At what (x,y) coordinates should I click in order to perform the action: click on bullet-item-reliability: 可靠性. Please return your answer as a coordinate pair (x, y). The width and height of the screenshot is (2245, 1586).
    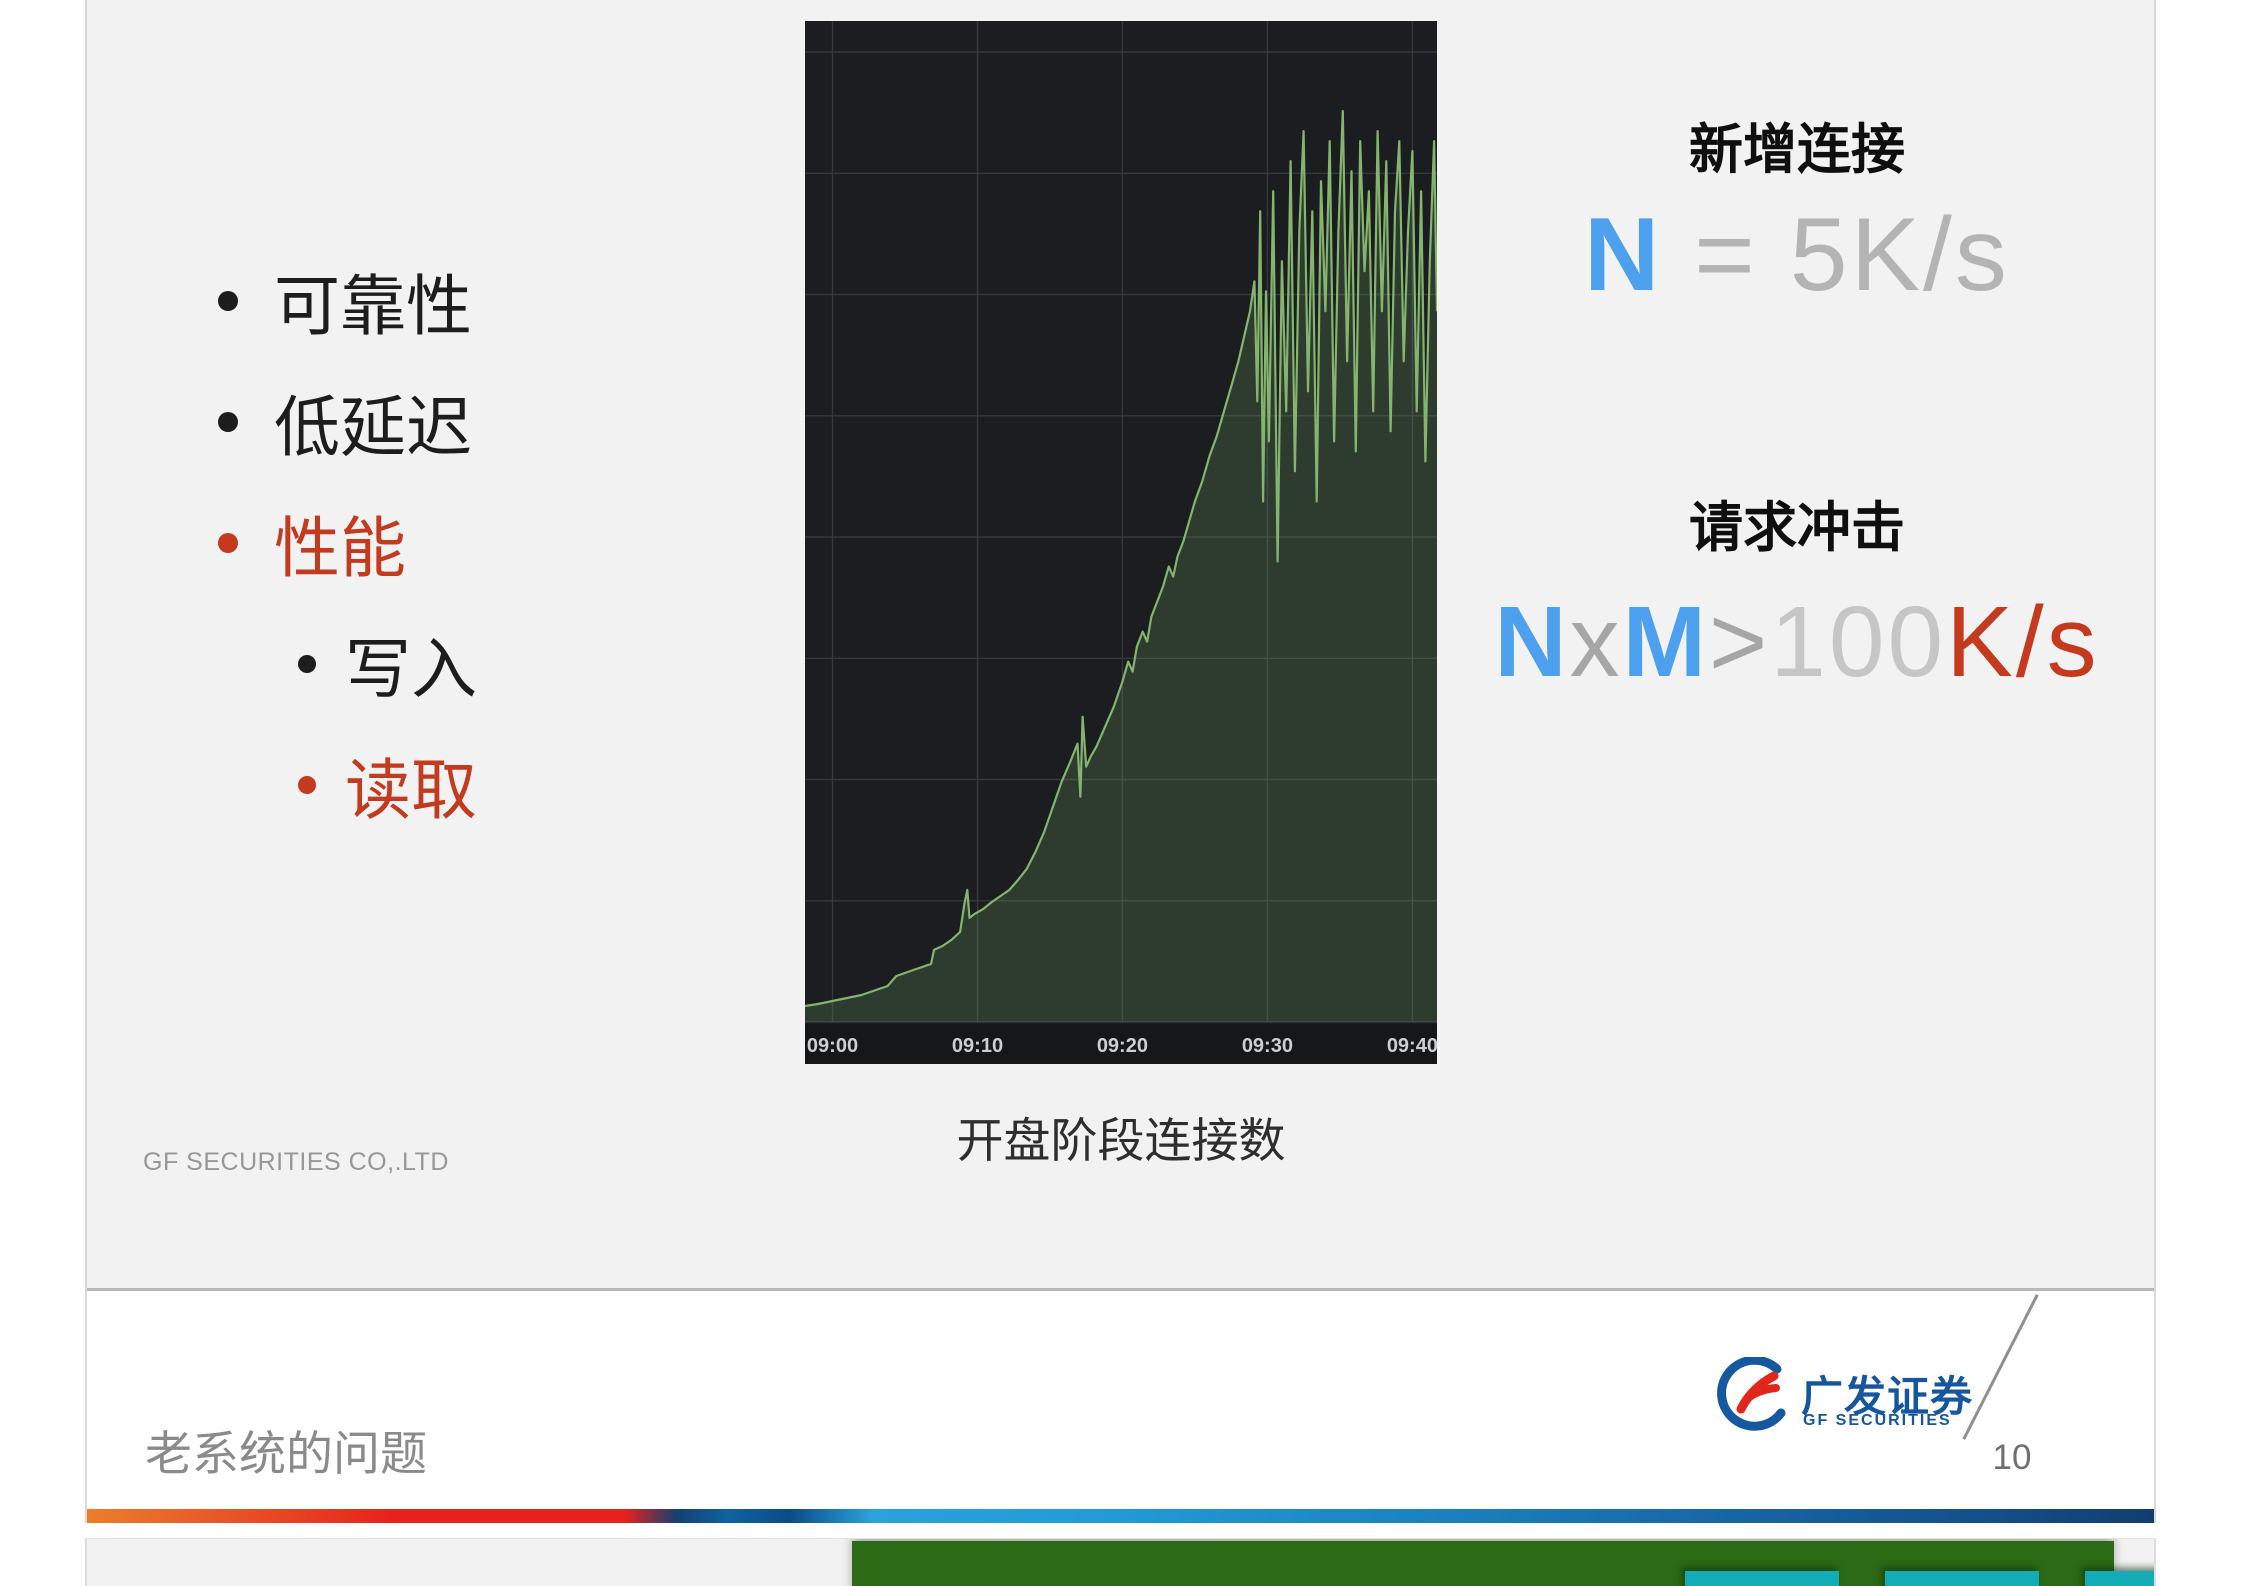
    Looking at the image, I should click on (282, 300).